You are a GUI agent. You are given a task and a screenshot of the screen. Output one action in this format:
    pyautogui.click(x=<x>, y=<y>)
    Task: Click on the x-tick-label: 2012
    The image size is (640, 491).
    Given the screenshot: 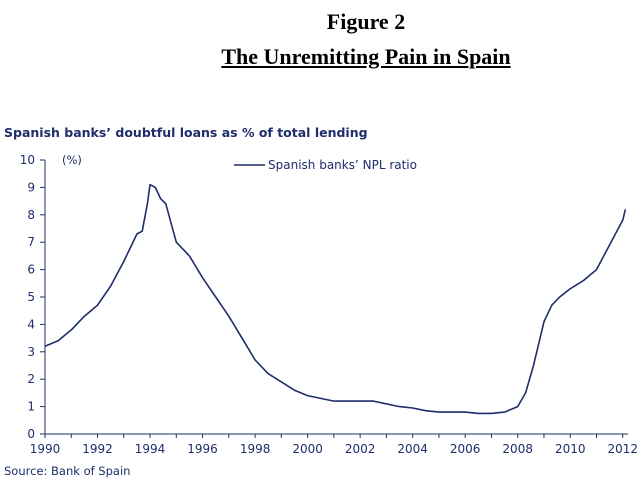 What is the action you would take?
    pyautogui.click(x=622, y=449)
    